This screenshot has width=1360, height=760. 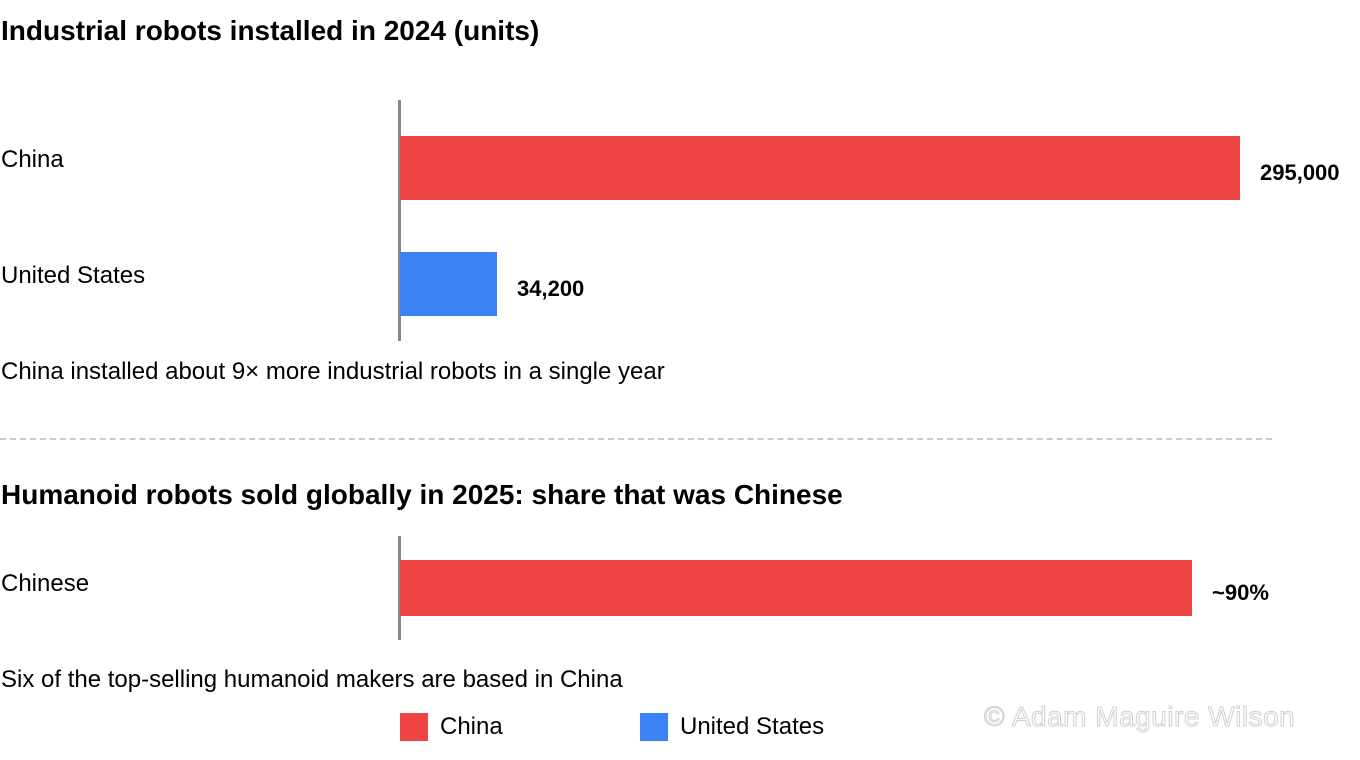 What do you see at coordinates (1139, 716) in the screenshot?
I see `watermark: © Adam Maguire Wilson` at bounding box center [1139, 716].